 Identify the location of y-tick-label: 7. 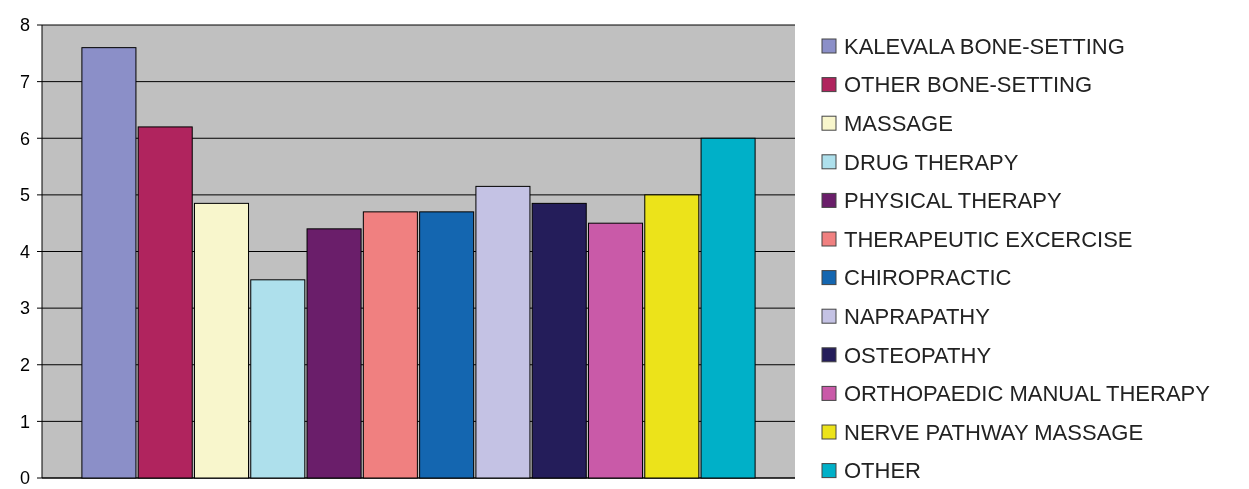
(24, 81).